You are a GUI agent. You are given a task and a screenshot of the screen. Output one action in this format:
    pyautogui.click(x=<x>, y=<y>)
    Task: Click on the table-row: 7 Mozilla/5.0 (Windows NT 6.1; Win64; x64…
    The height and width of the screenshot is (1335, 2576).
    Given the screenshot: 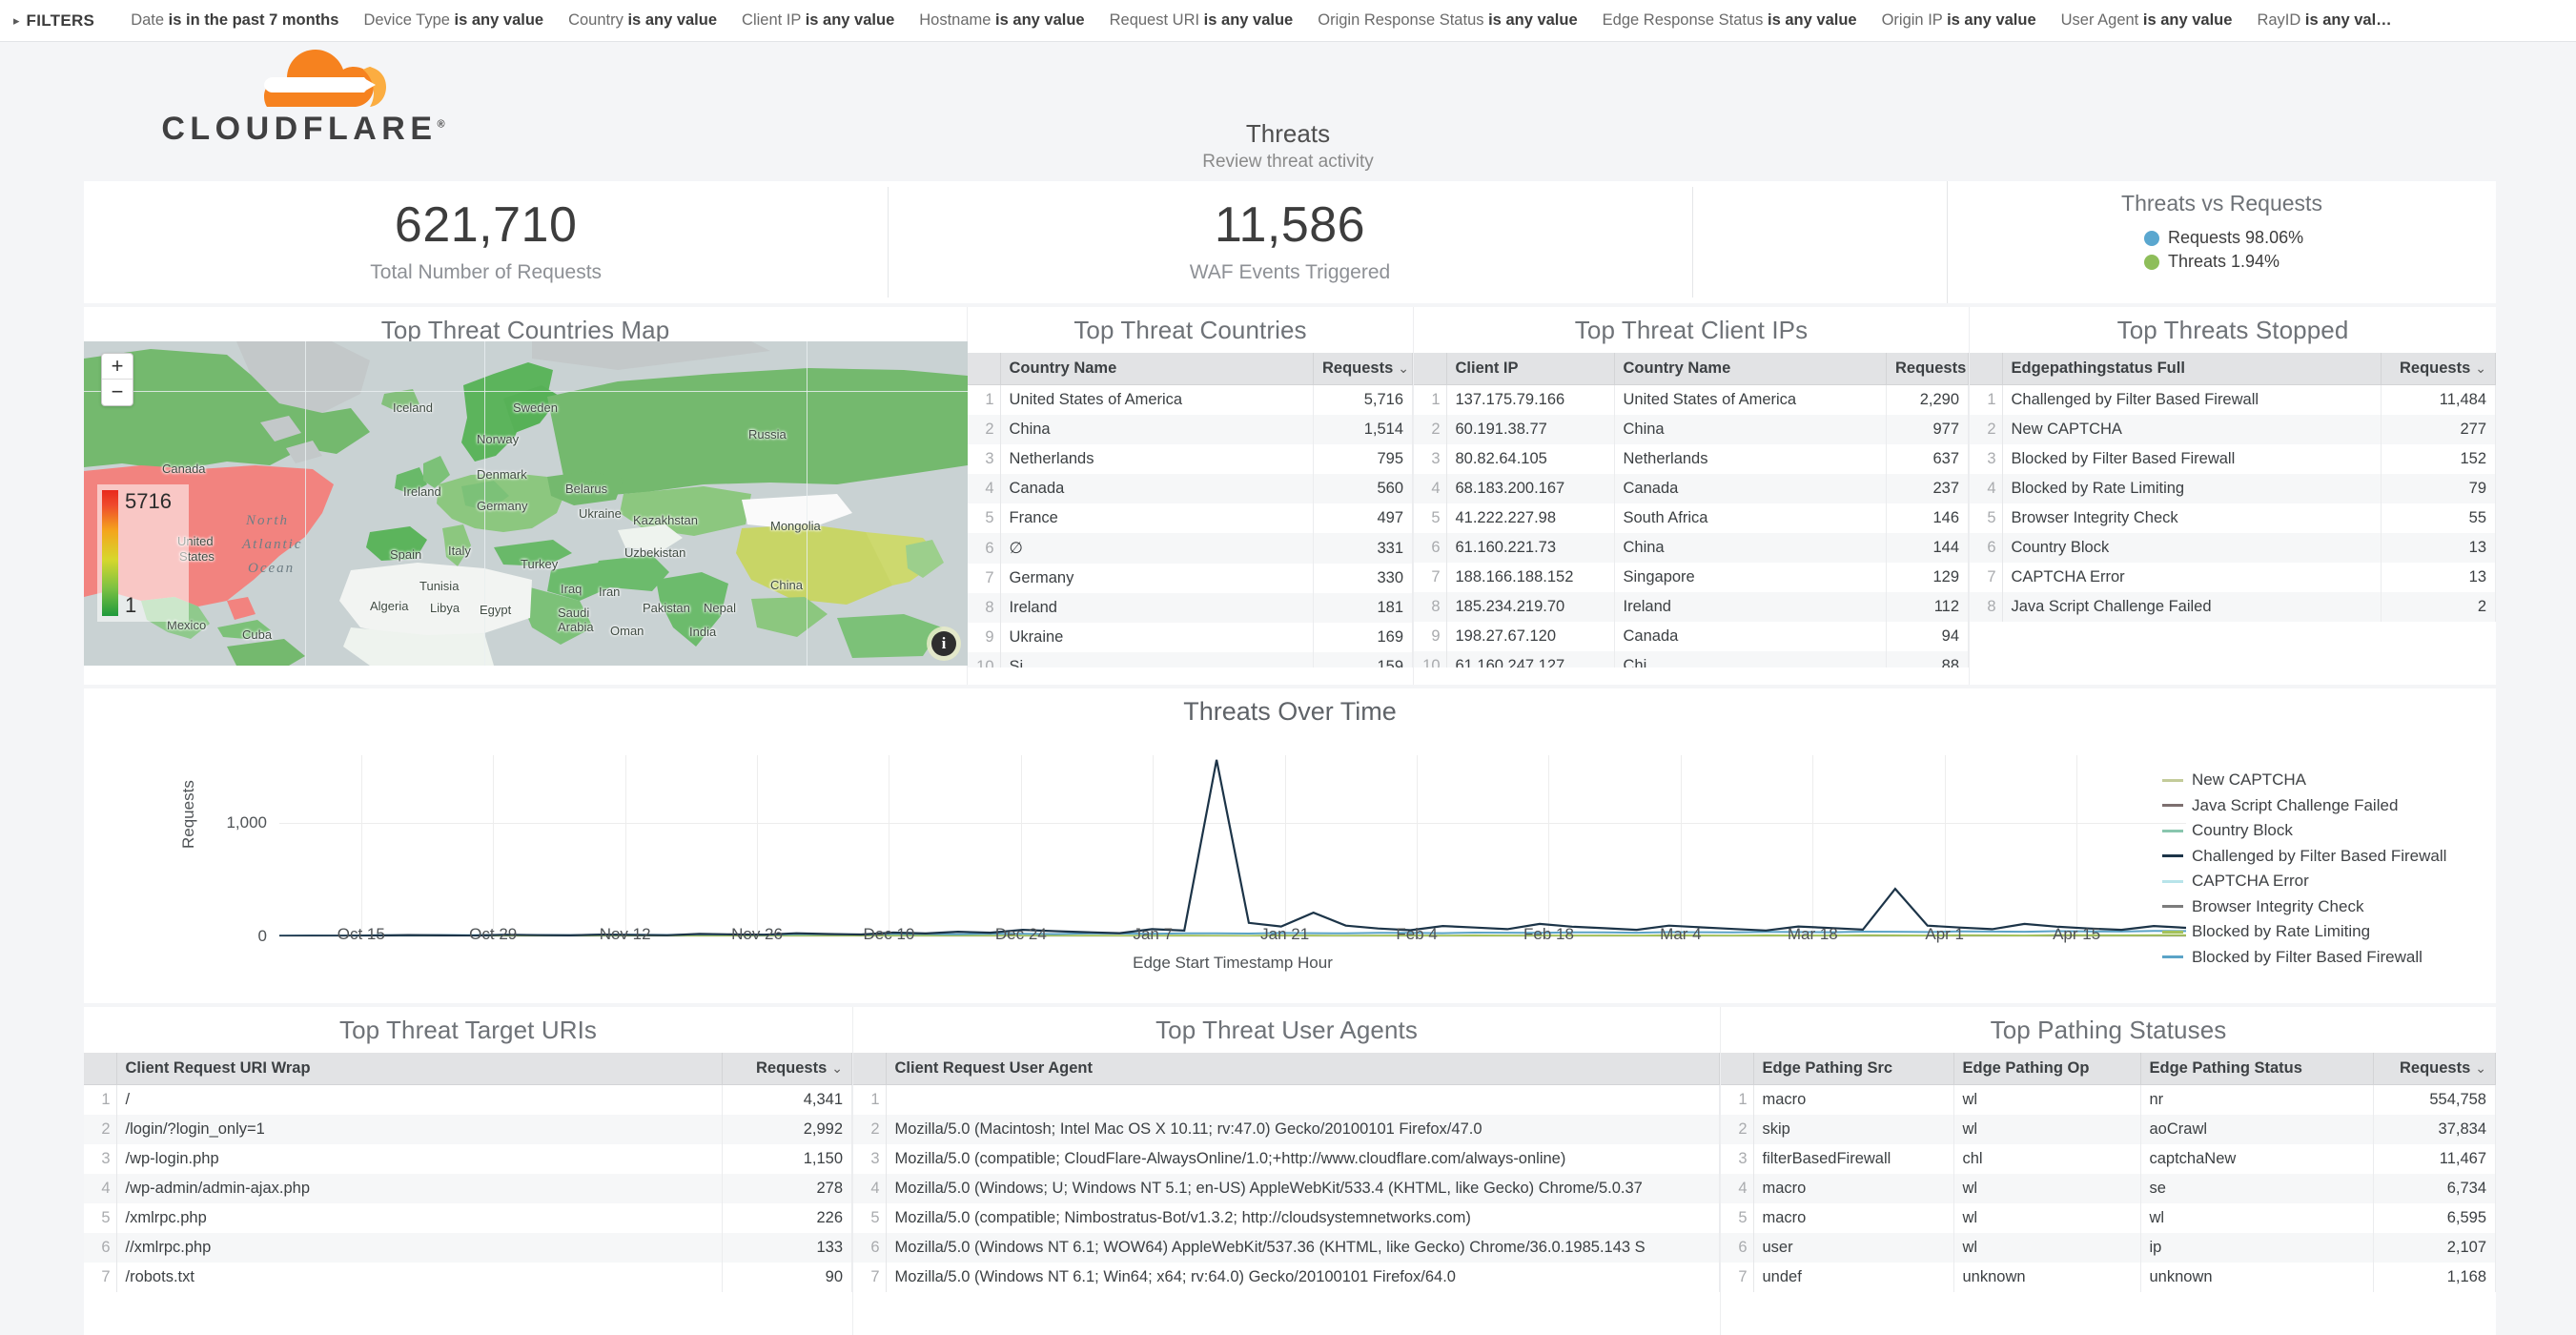 What is the action you would take?
    pyautogui.click(x=1286, y=1277)
    